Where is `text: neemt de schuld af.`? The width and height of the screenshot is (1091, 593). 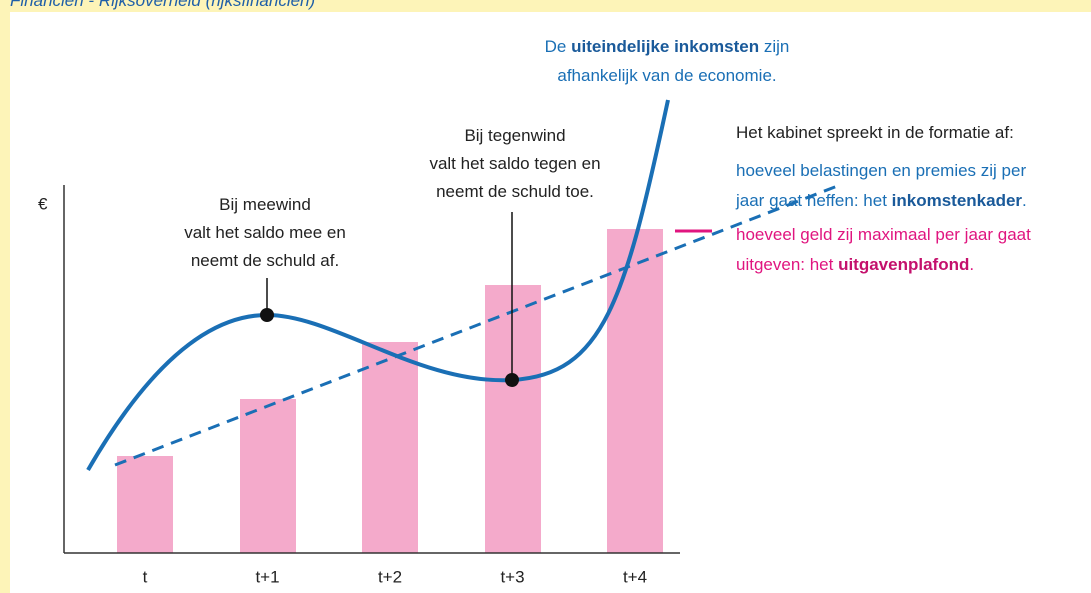 text: neemt de schuld af. is located at coordinates (265, 260).